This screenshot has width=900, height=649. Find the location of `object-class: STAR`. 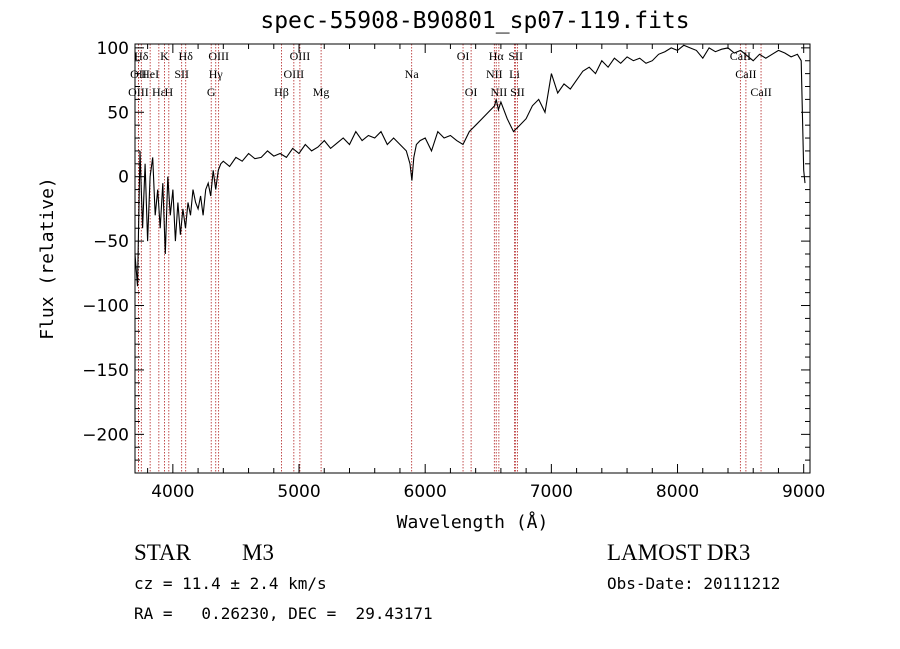

object-class: STAR is located at coordinates (162, 552).